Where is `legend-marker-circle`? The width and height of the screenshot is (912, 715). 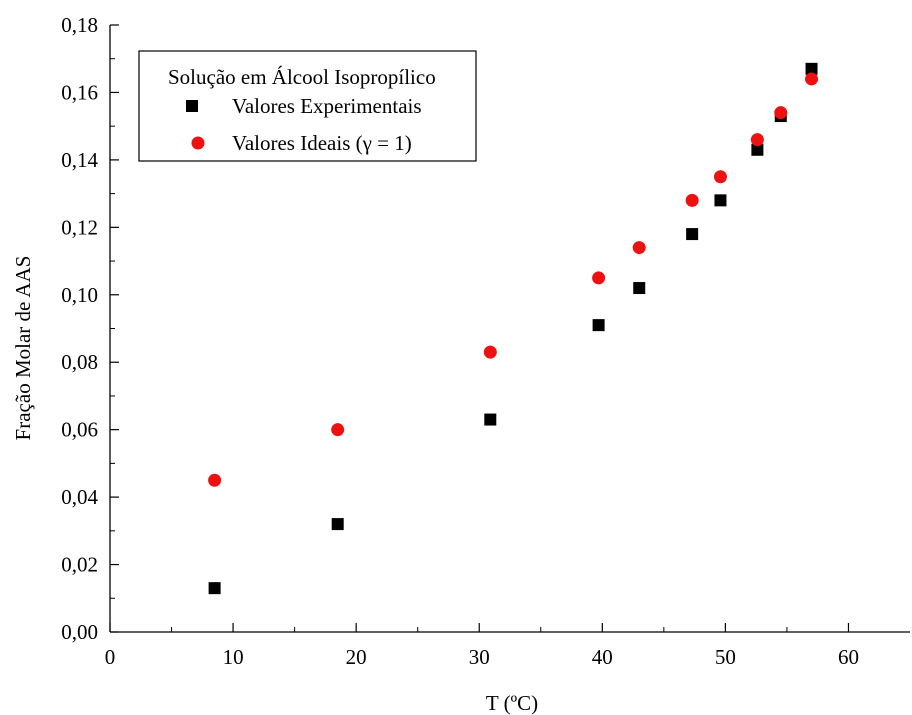
legend-marker-circle is located at coordinates (198, 143).